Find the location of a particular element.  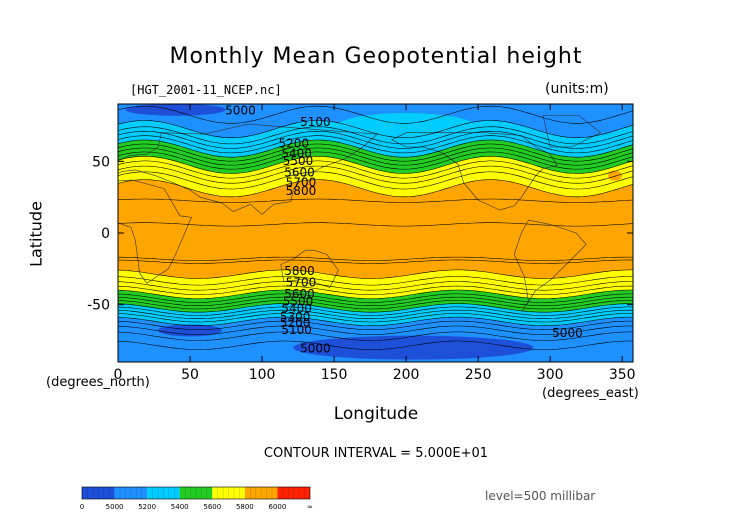

colorbar-tick-label: 5200 is located at coordinates (147, 507).